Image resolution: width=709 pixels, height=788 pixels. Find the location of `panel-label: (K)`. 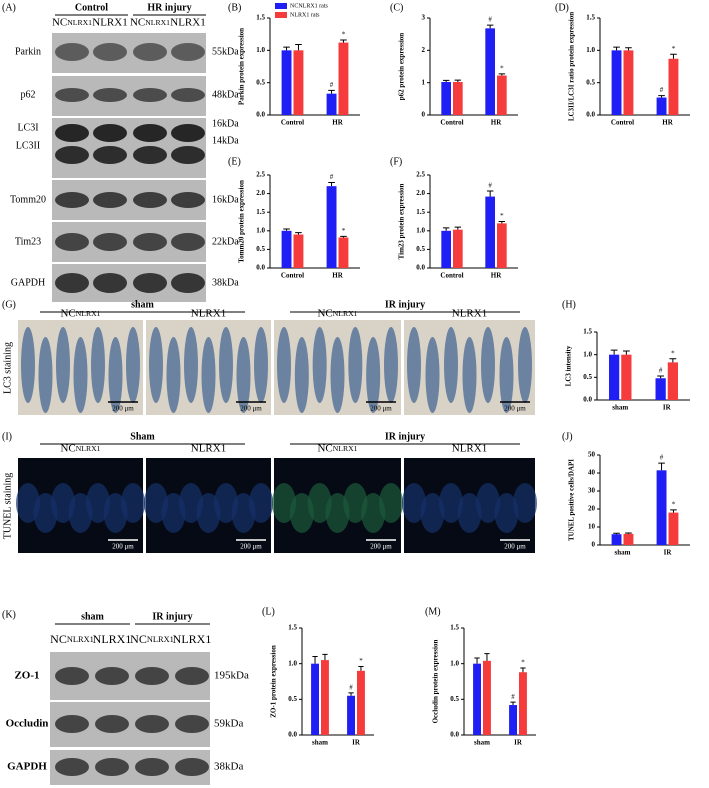

panel-label: (K) is located at coordinates (9, 614).